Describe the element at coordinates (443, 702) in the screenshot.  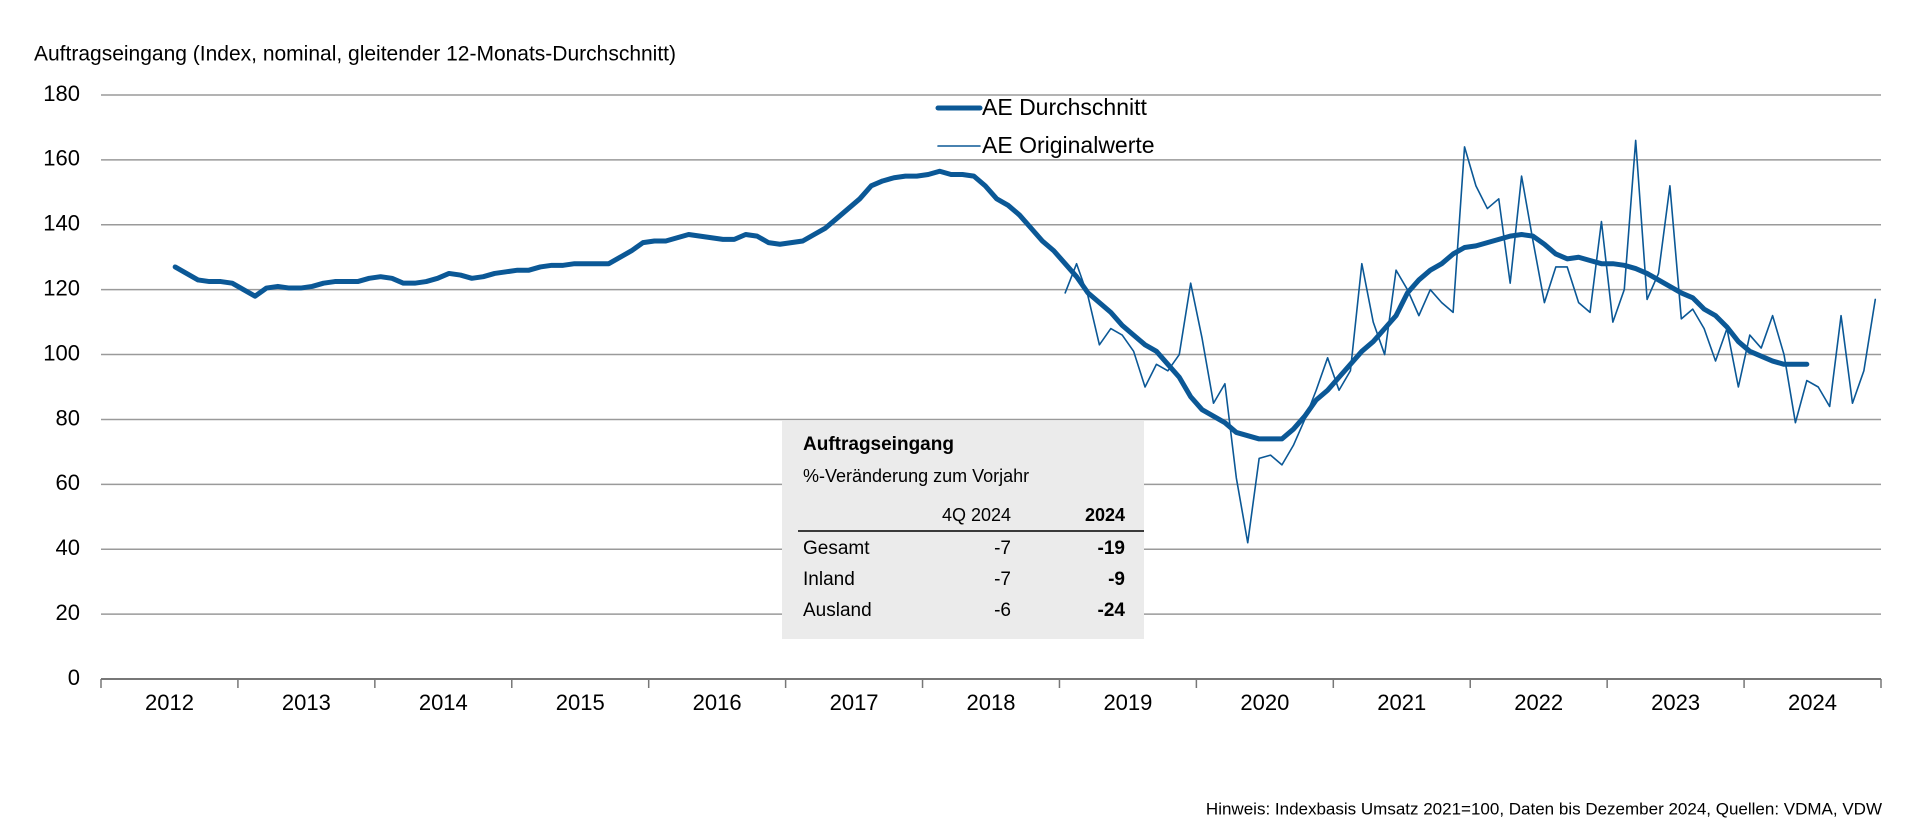
I see `x-tick-label: 2014` at that location.